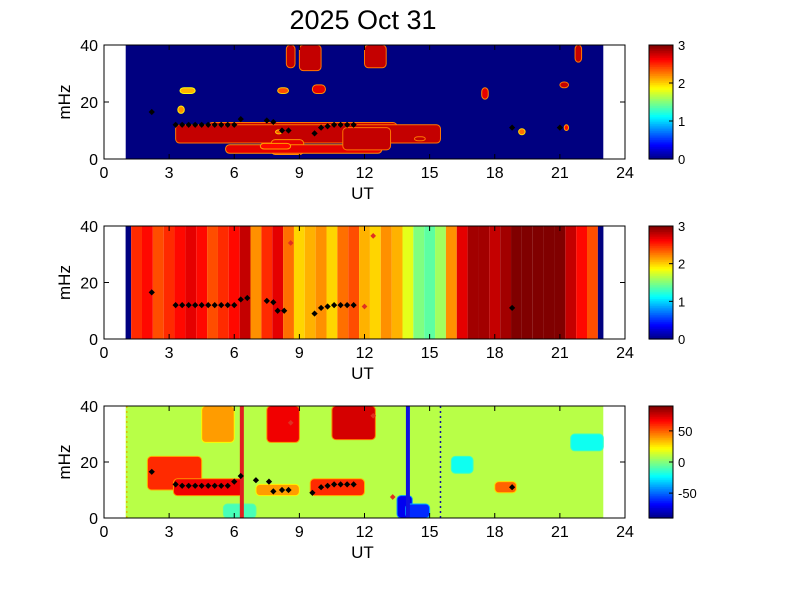  I want to click on colorbar-tick-label: 1, so click(681, 301).